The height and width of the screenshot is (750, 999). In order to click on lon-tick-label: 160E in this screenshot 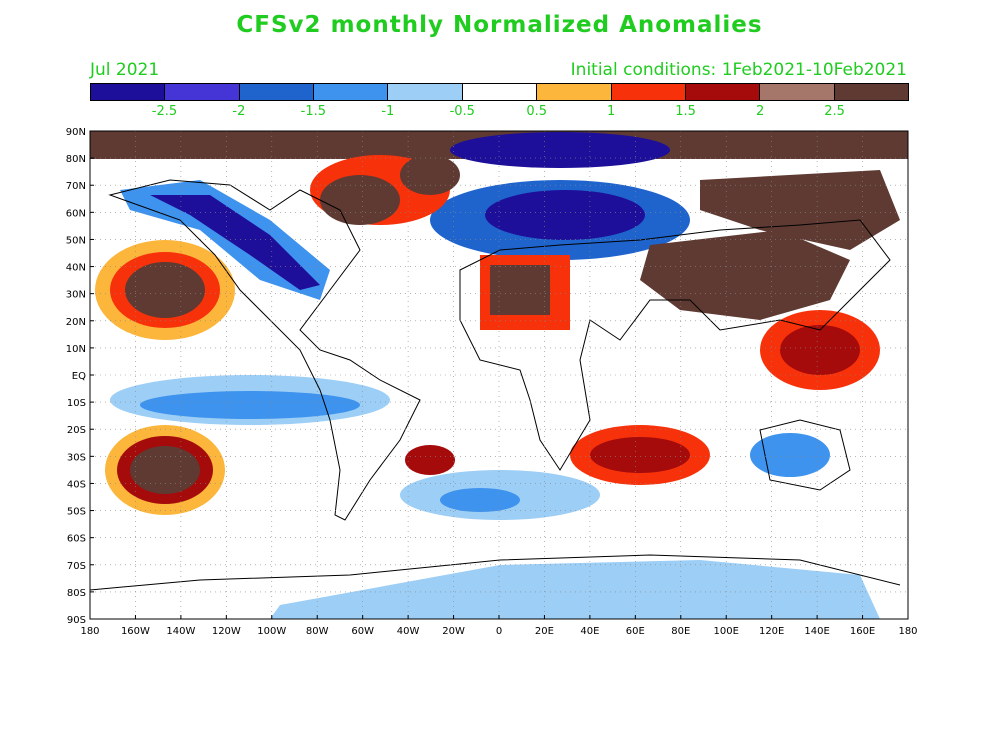, I will do `click(862, 631)`.